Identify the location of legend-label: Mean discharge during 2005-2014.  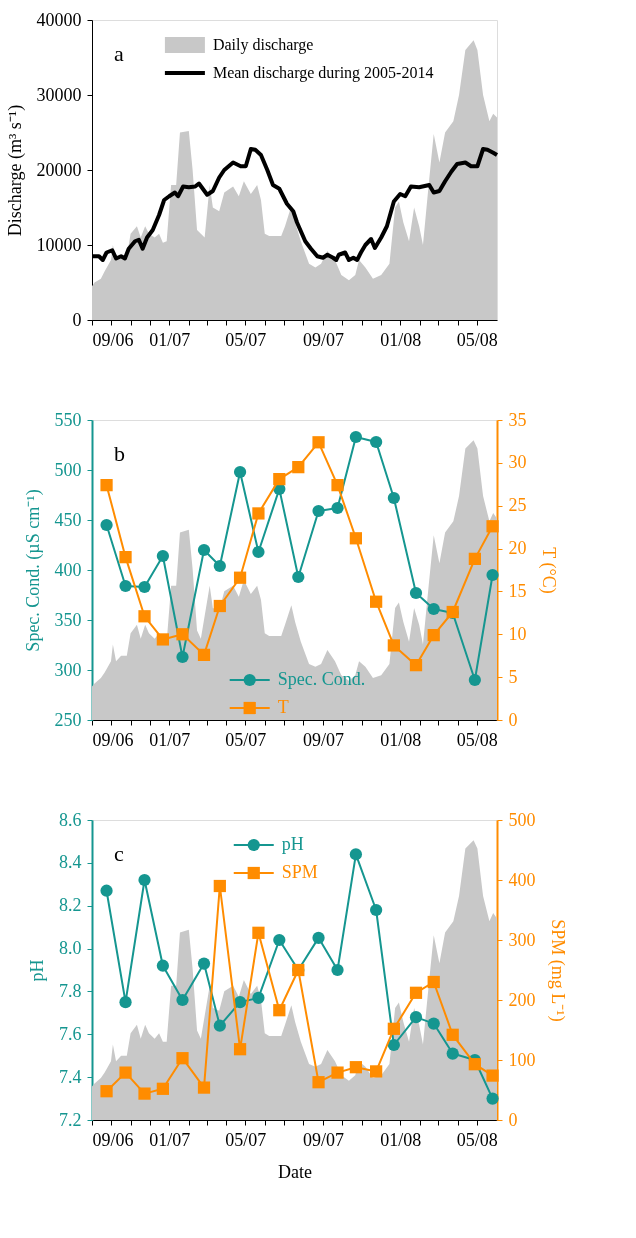
(323, 73).